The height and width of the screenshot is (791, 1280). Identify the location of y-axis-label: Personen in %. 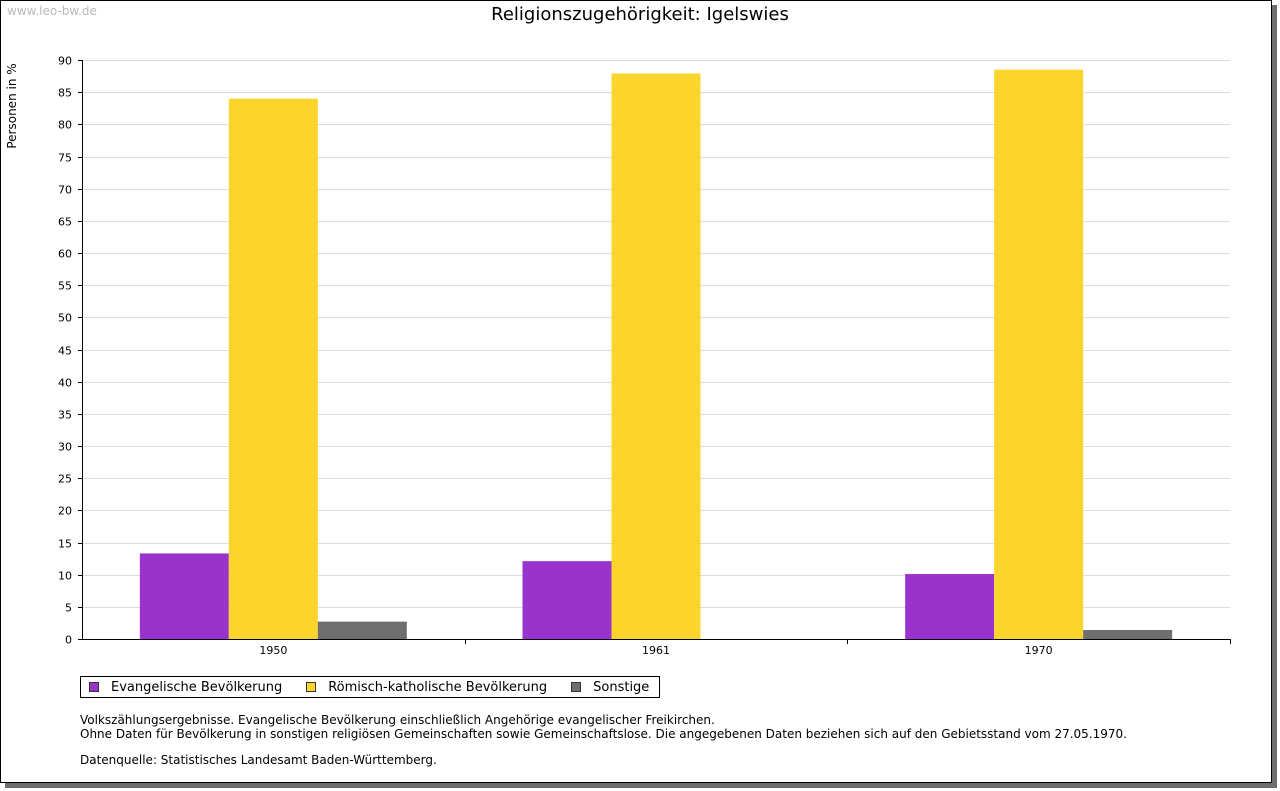
(12, 105).